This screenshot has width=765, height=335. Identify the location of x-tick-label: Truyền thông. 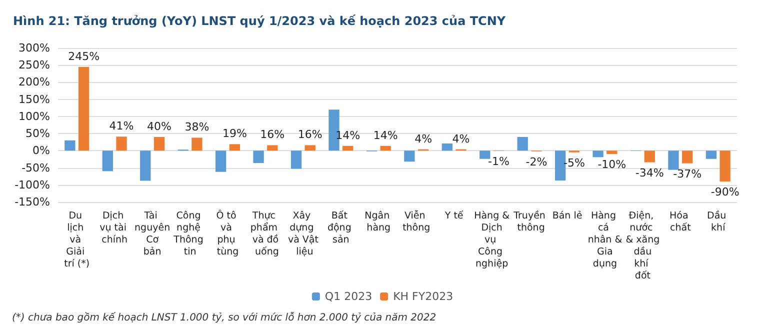
(529, 222).